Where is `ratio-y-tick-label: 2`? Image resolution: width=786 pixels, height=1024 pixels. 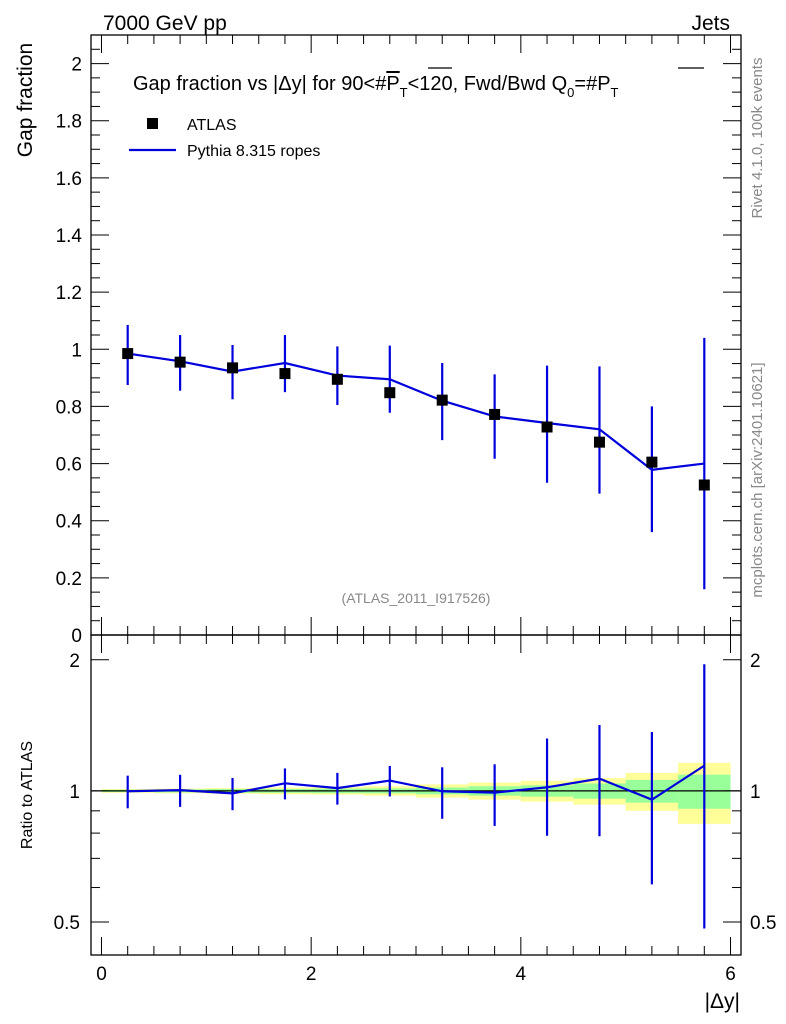
ratio-y-tick-label: 2 is located at coordinates (74, 661).